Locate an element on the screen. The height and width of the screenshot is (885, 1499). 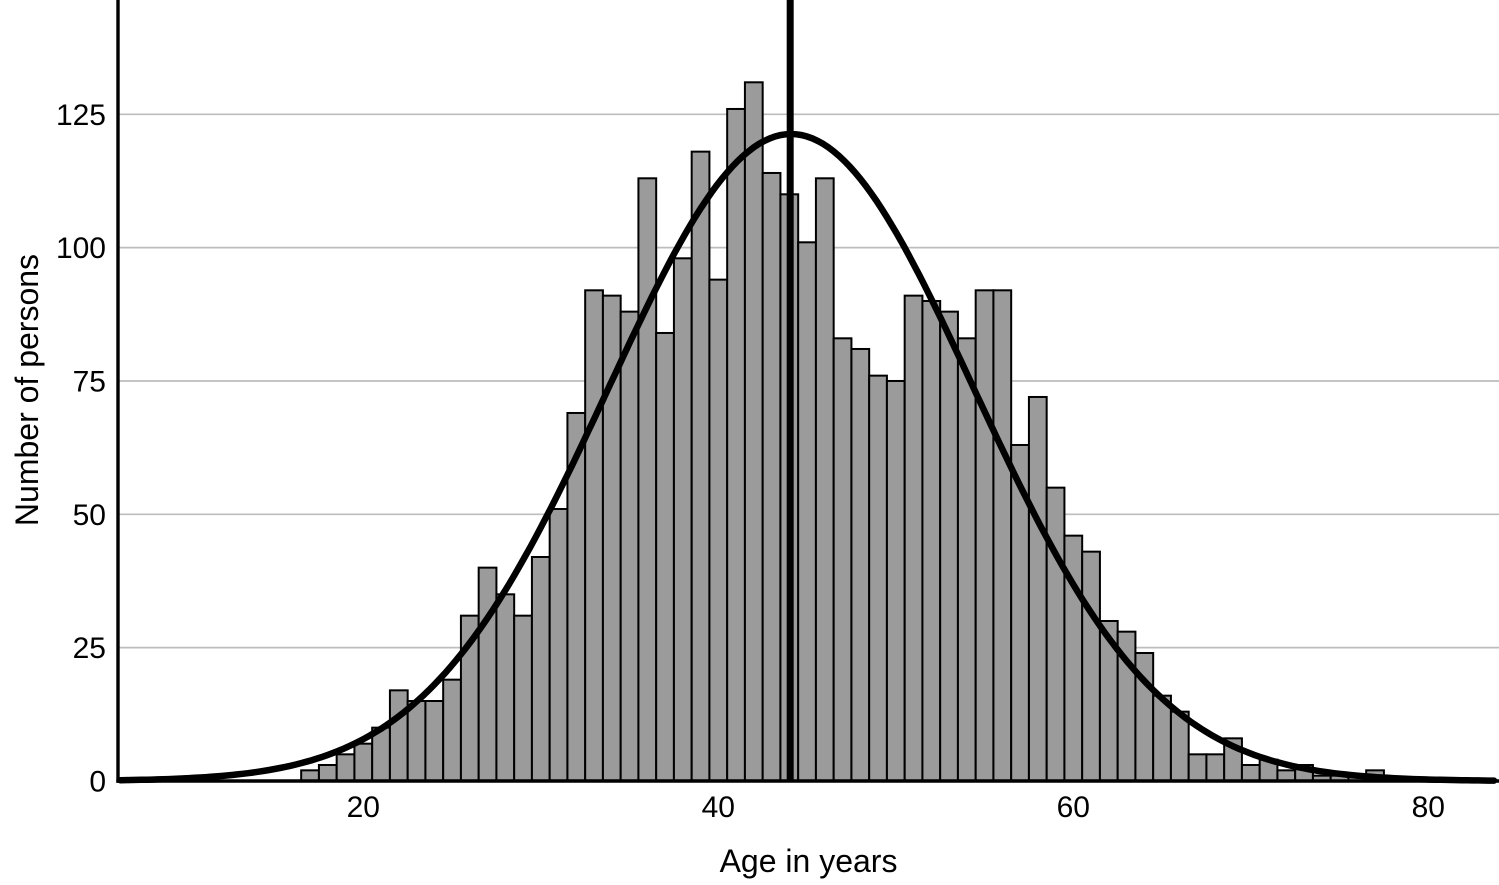
y-tick-label: 125 is located at coordinates (81, 115).